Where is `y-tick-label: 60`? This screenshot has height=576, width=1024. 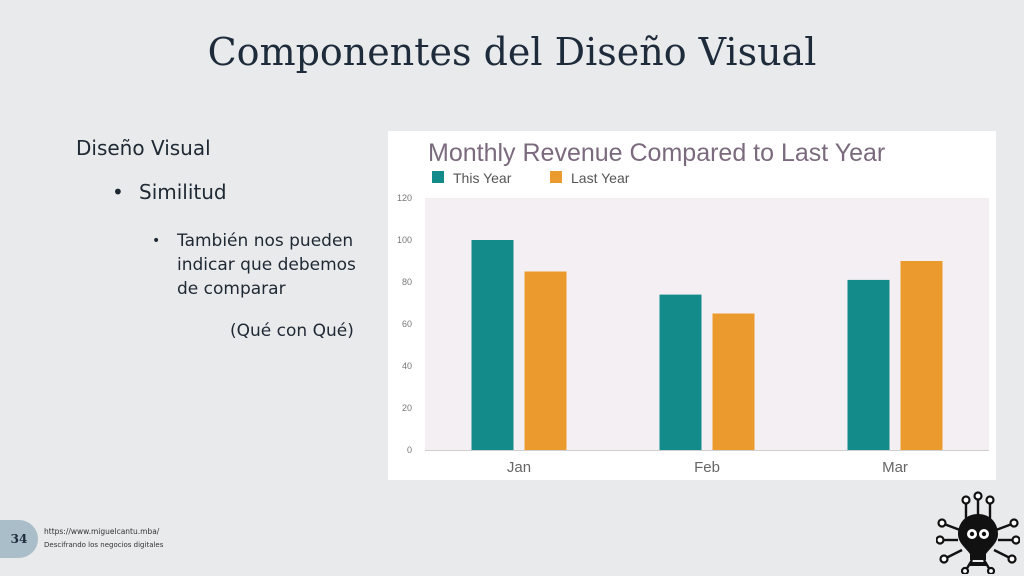
y-tick-label: 60 is located at coordinates (407, 324).